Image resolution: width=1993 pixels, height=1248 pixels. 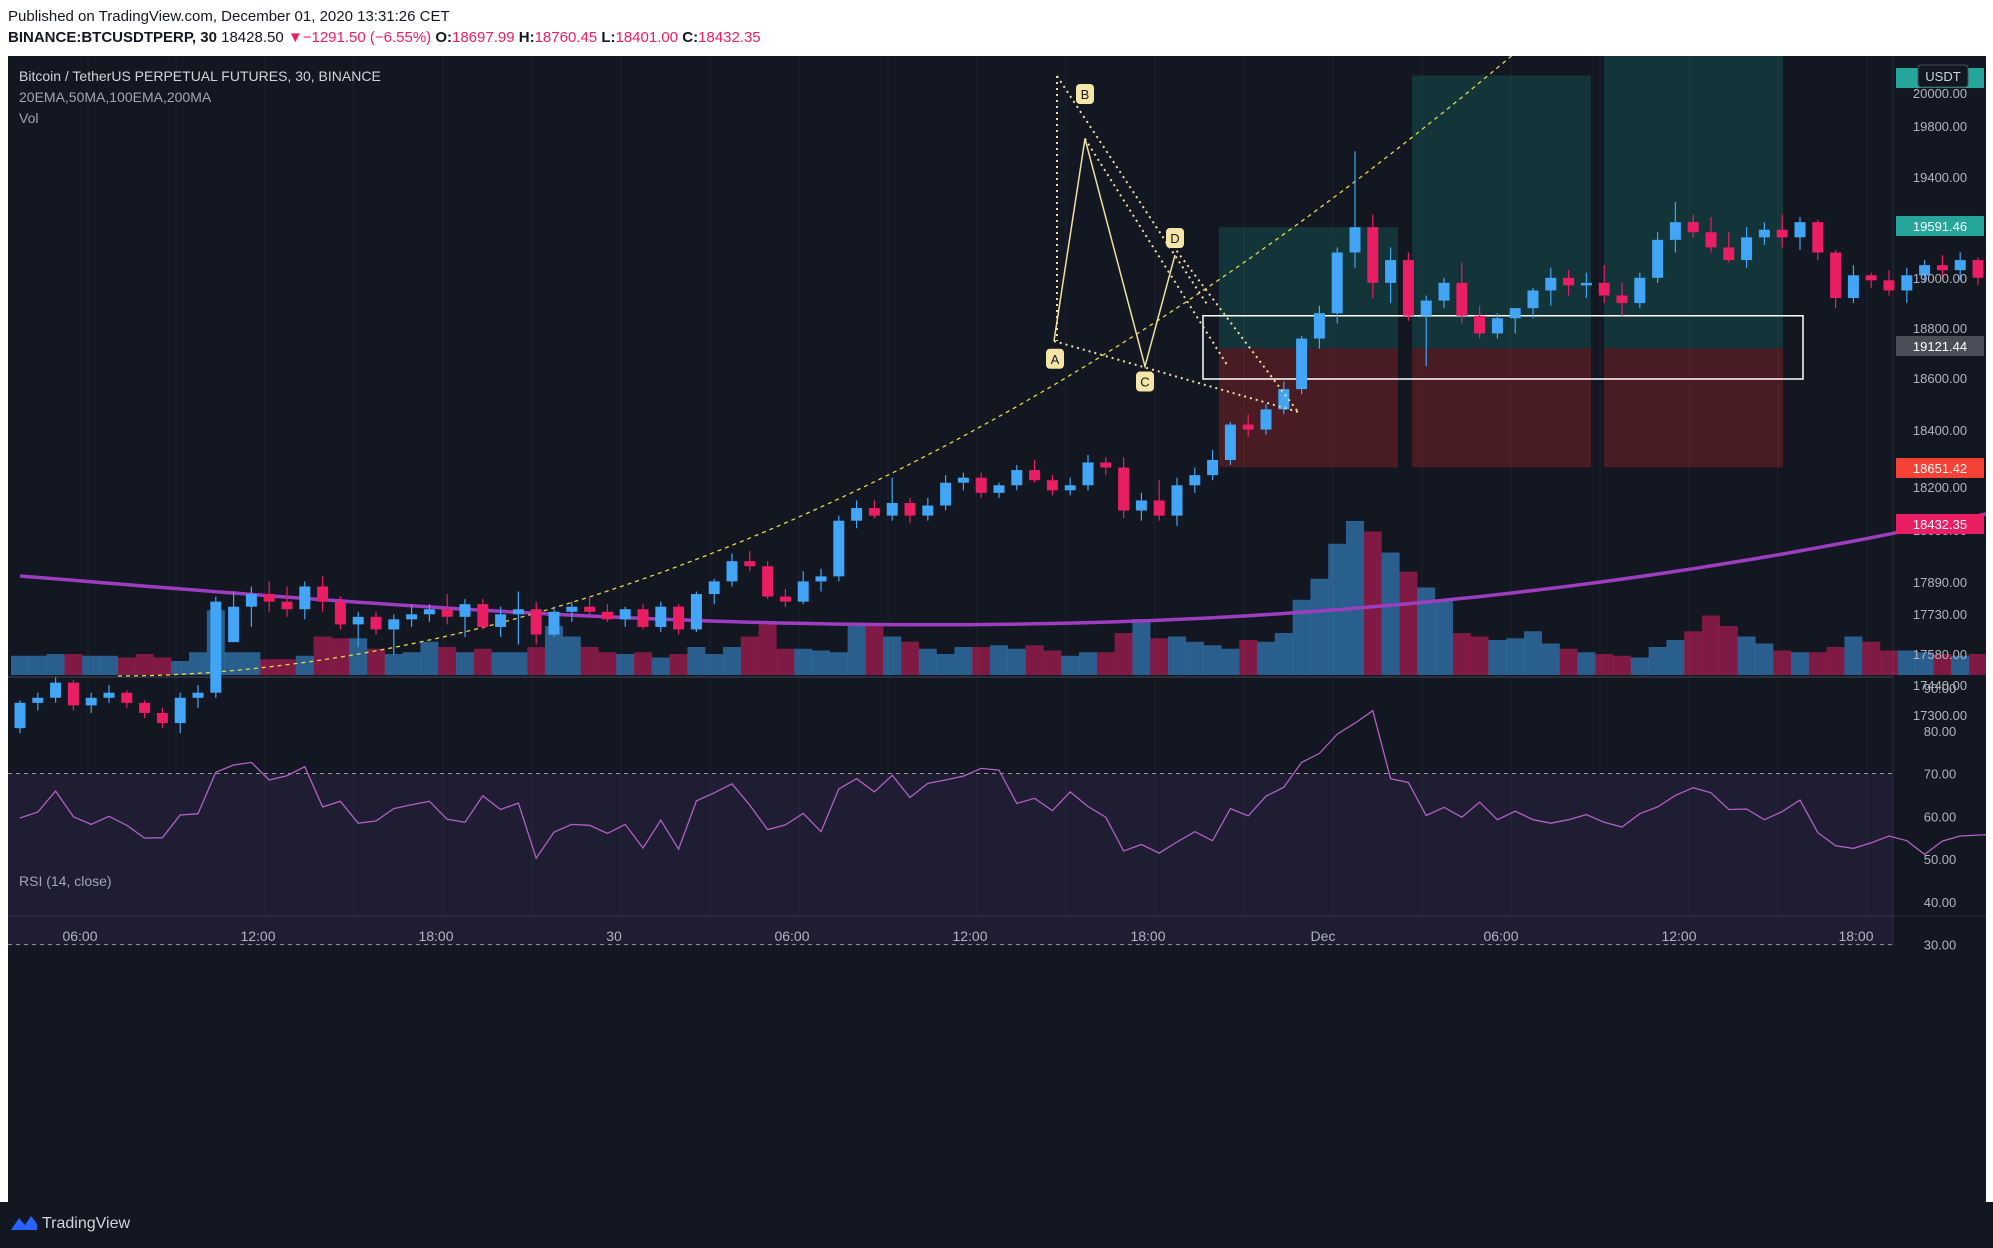 I want to click on price-tick: 17890.00, so click(x=1940, y=582).